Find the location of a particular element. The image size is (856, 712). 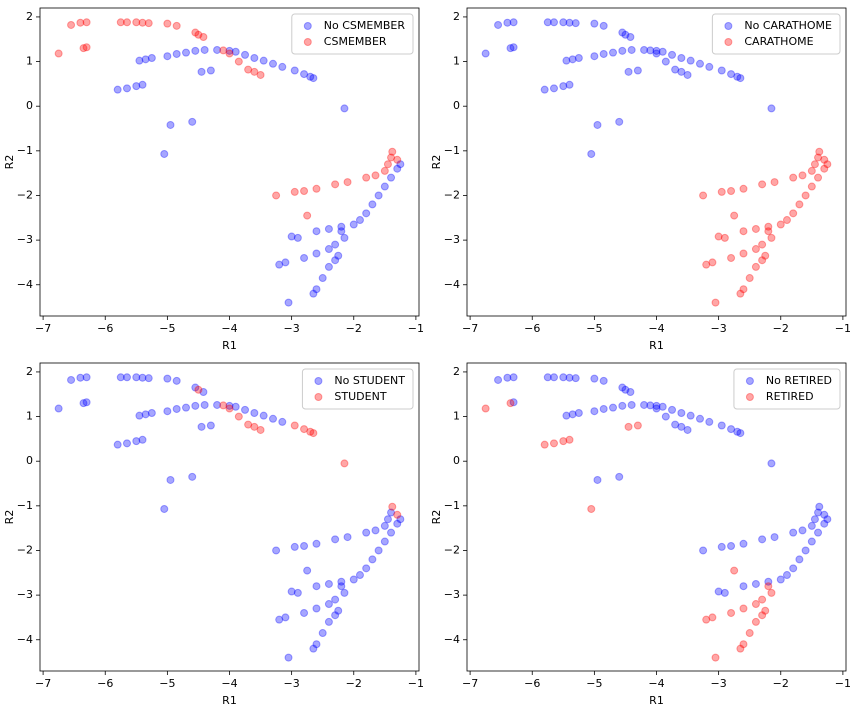

x-tick-label: −5 is located at coordinates (167, 683).